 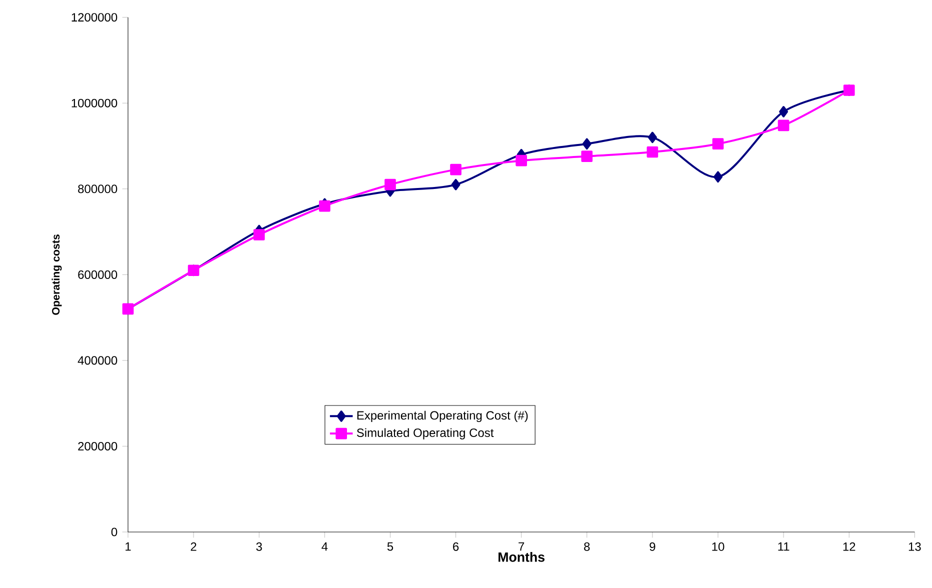 I want to click on x-tick-label: 9, so click(x=653, y=546).